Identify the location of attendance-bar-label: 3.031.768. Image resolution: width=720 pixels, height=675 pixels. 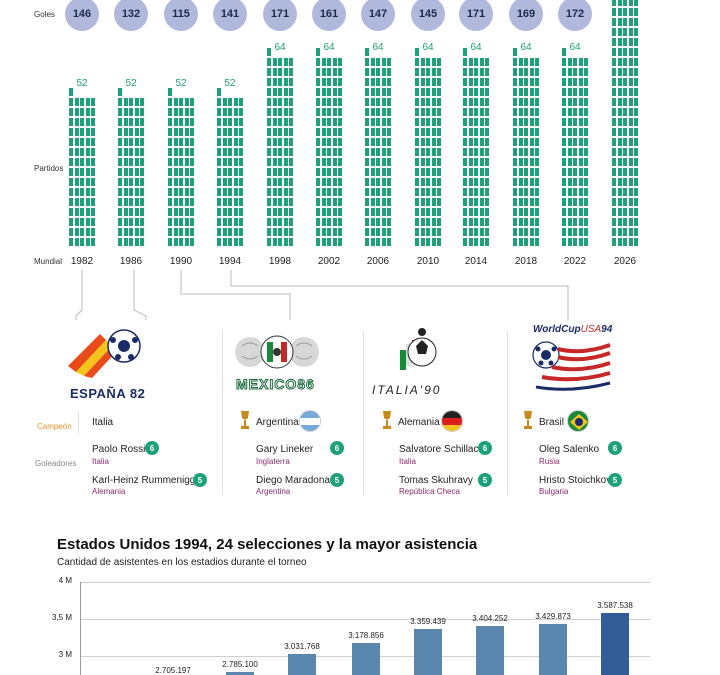
(302, 646).